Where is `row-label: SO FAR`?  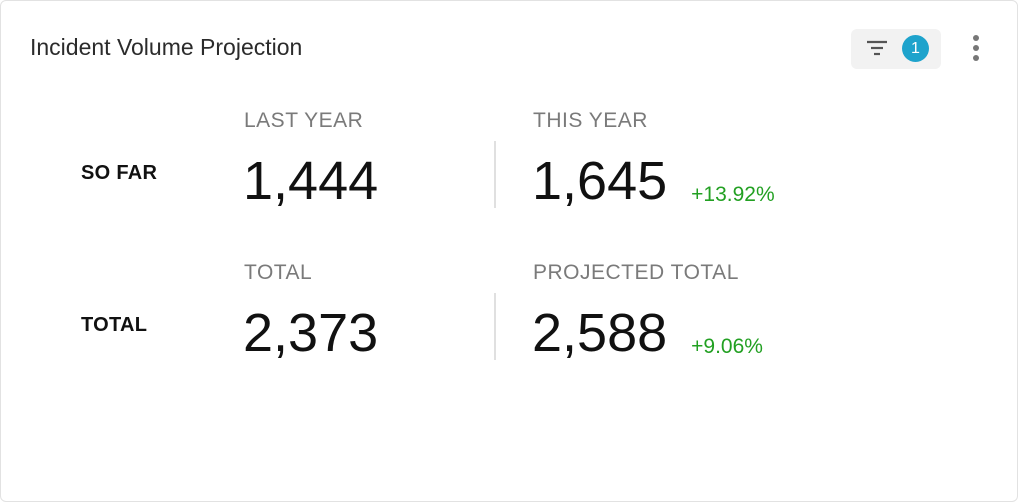
row-label: SO FAR is located at coordinates (119, 173).